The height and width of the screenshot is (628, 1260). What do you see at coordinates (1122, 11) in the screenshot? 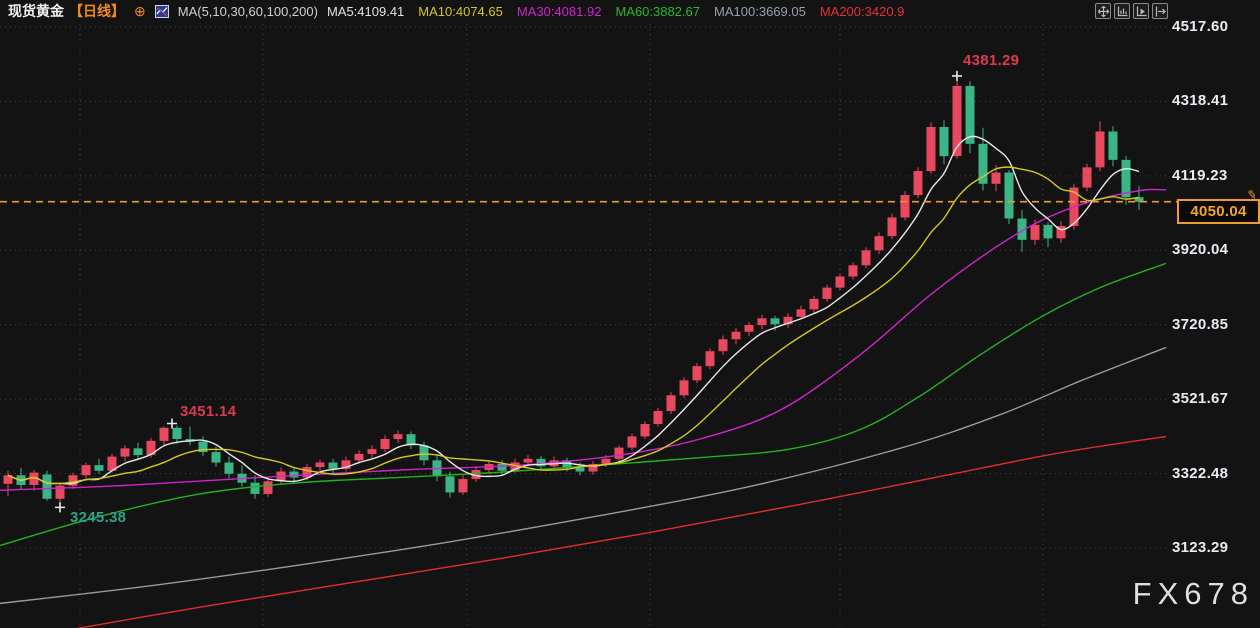
I see `axis-scale-icon` at bounding box center [1122, 11].